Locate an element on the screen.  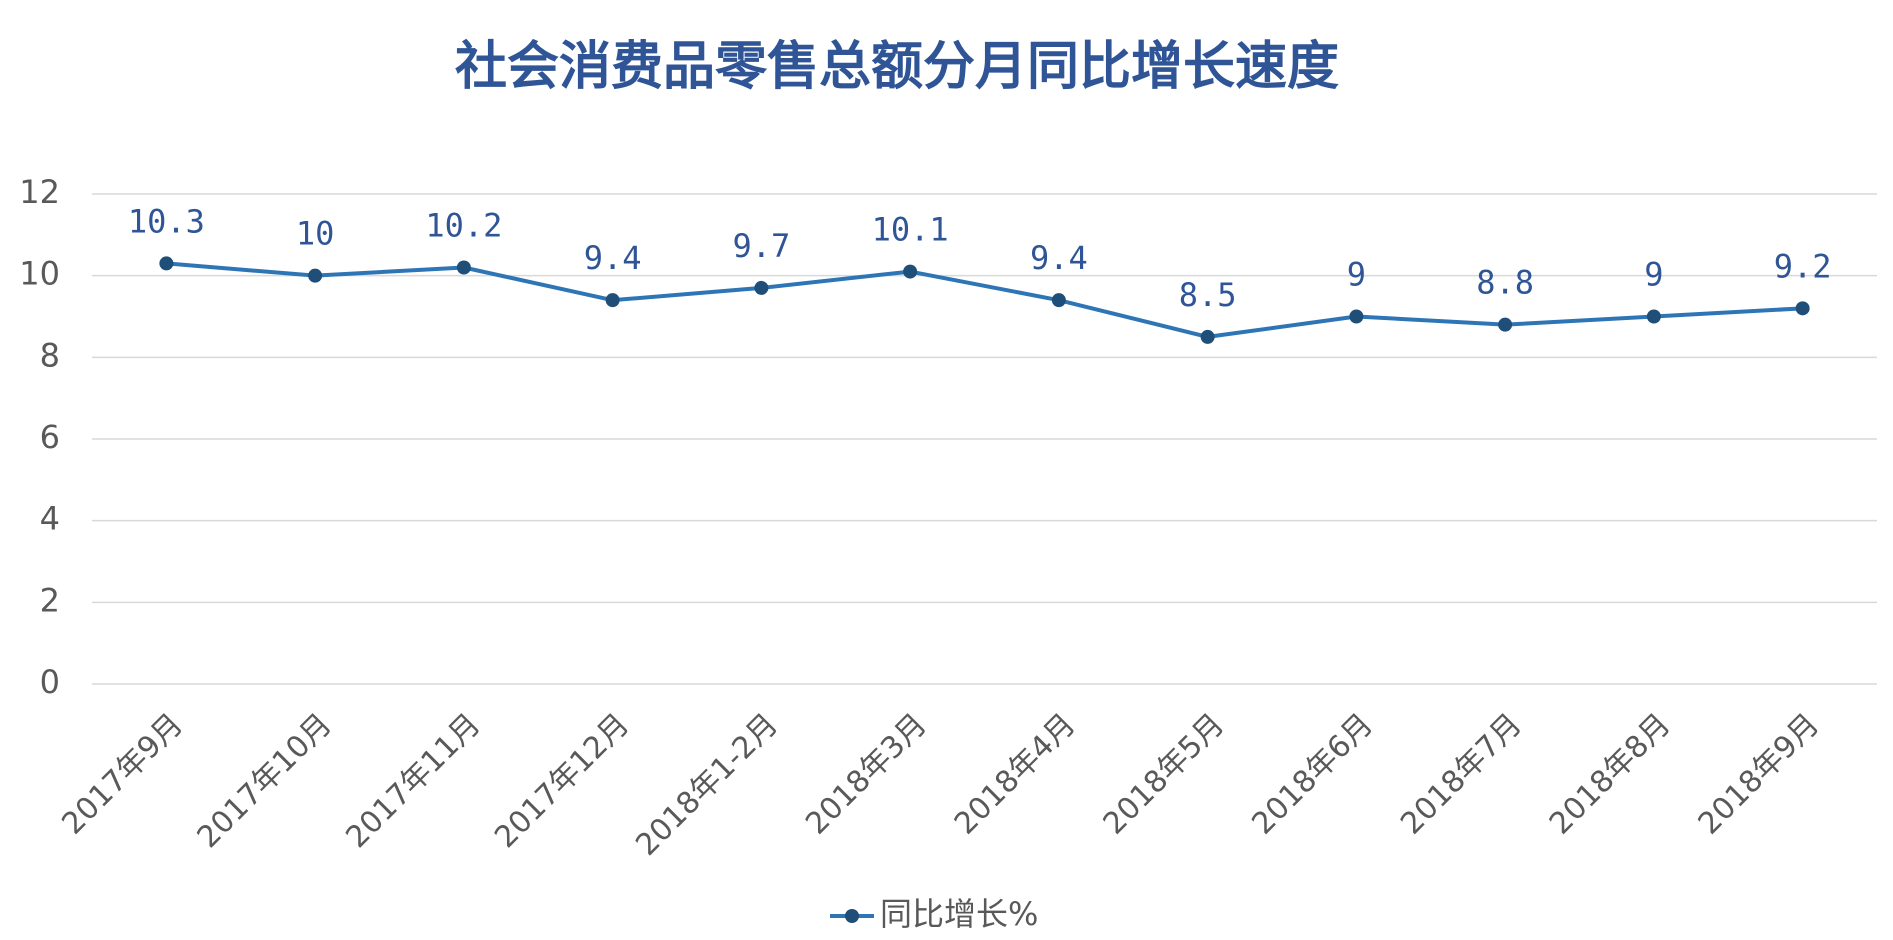
data-label: 9.2 is located at coordinates (1803, 266).